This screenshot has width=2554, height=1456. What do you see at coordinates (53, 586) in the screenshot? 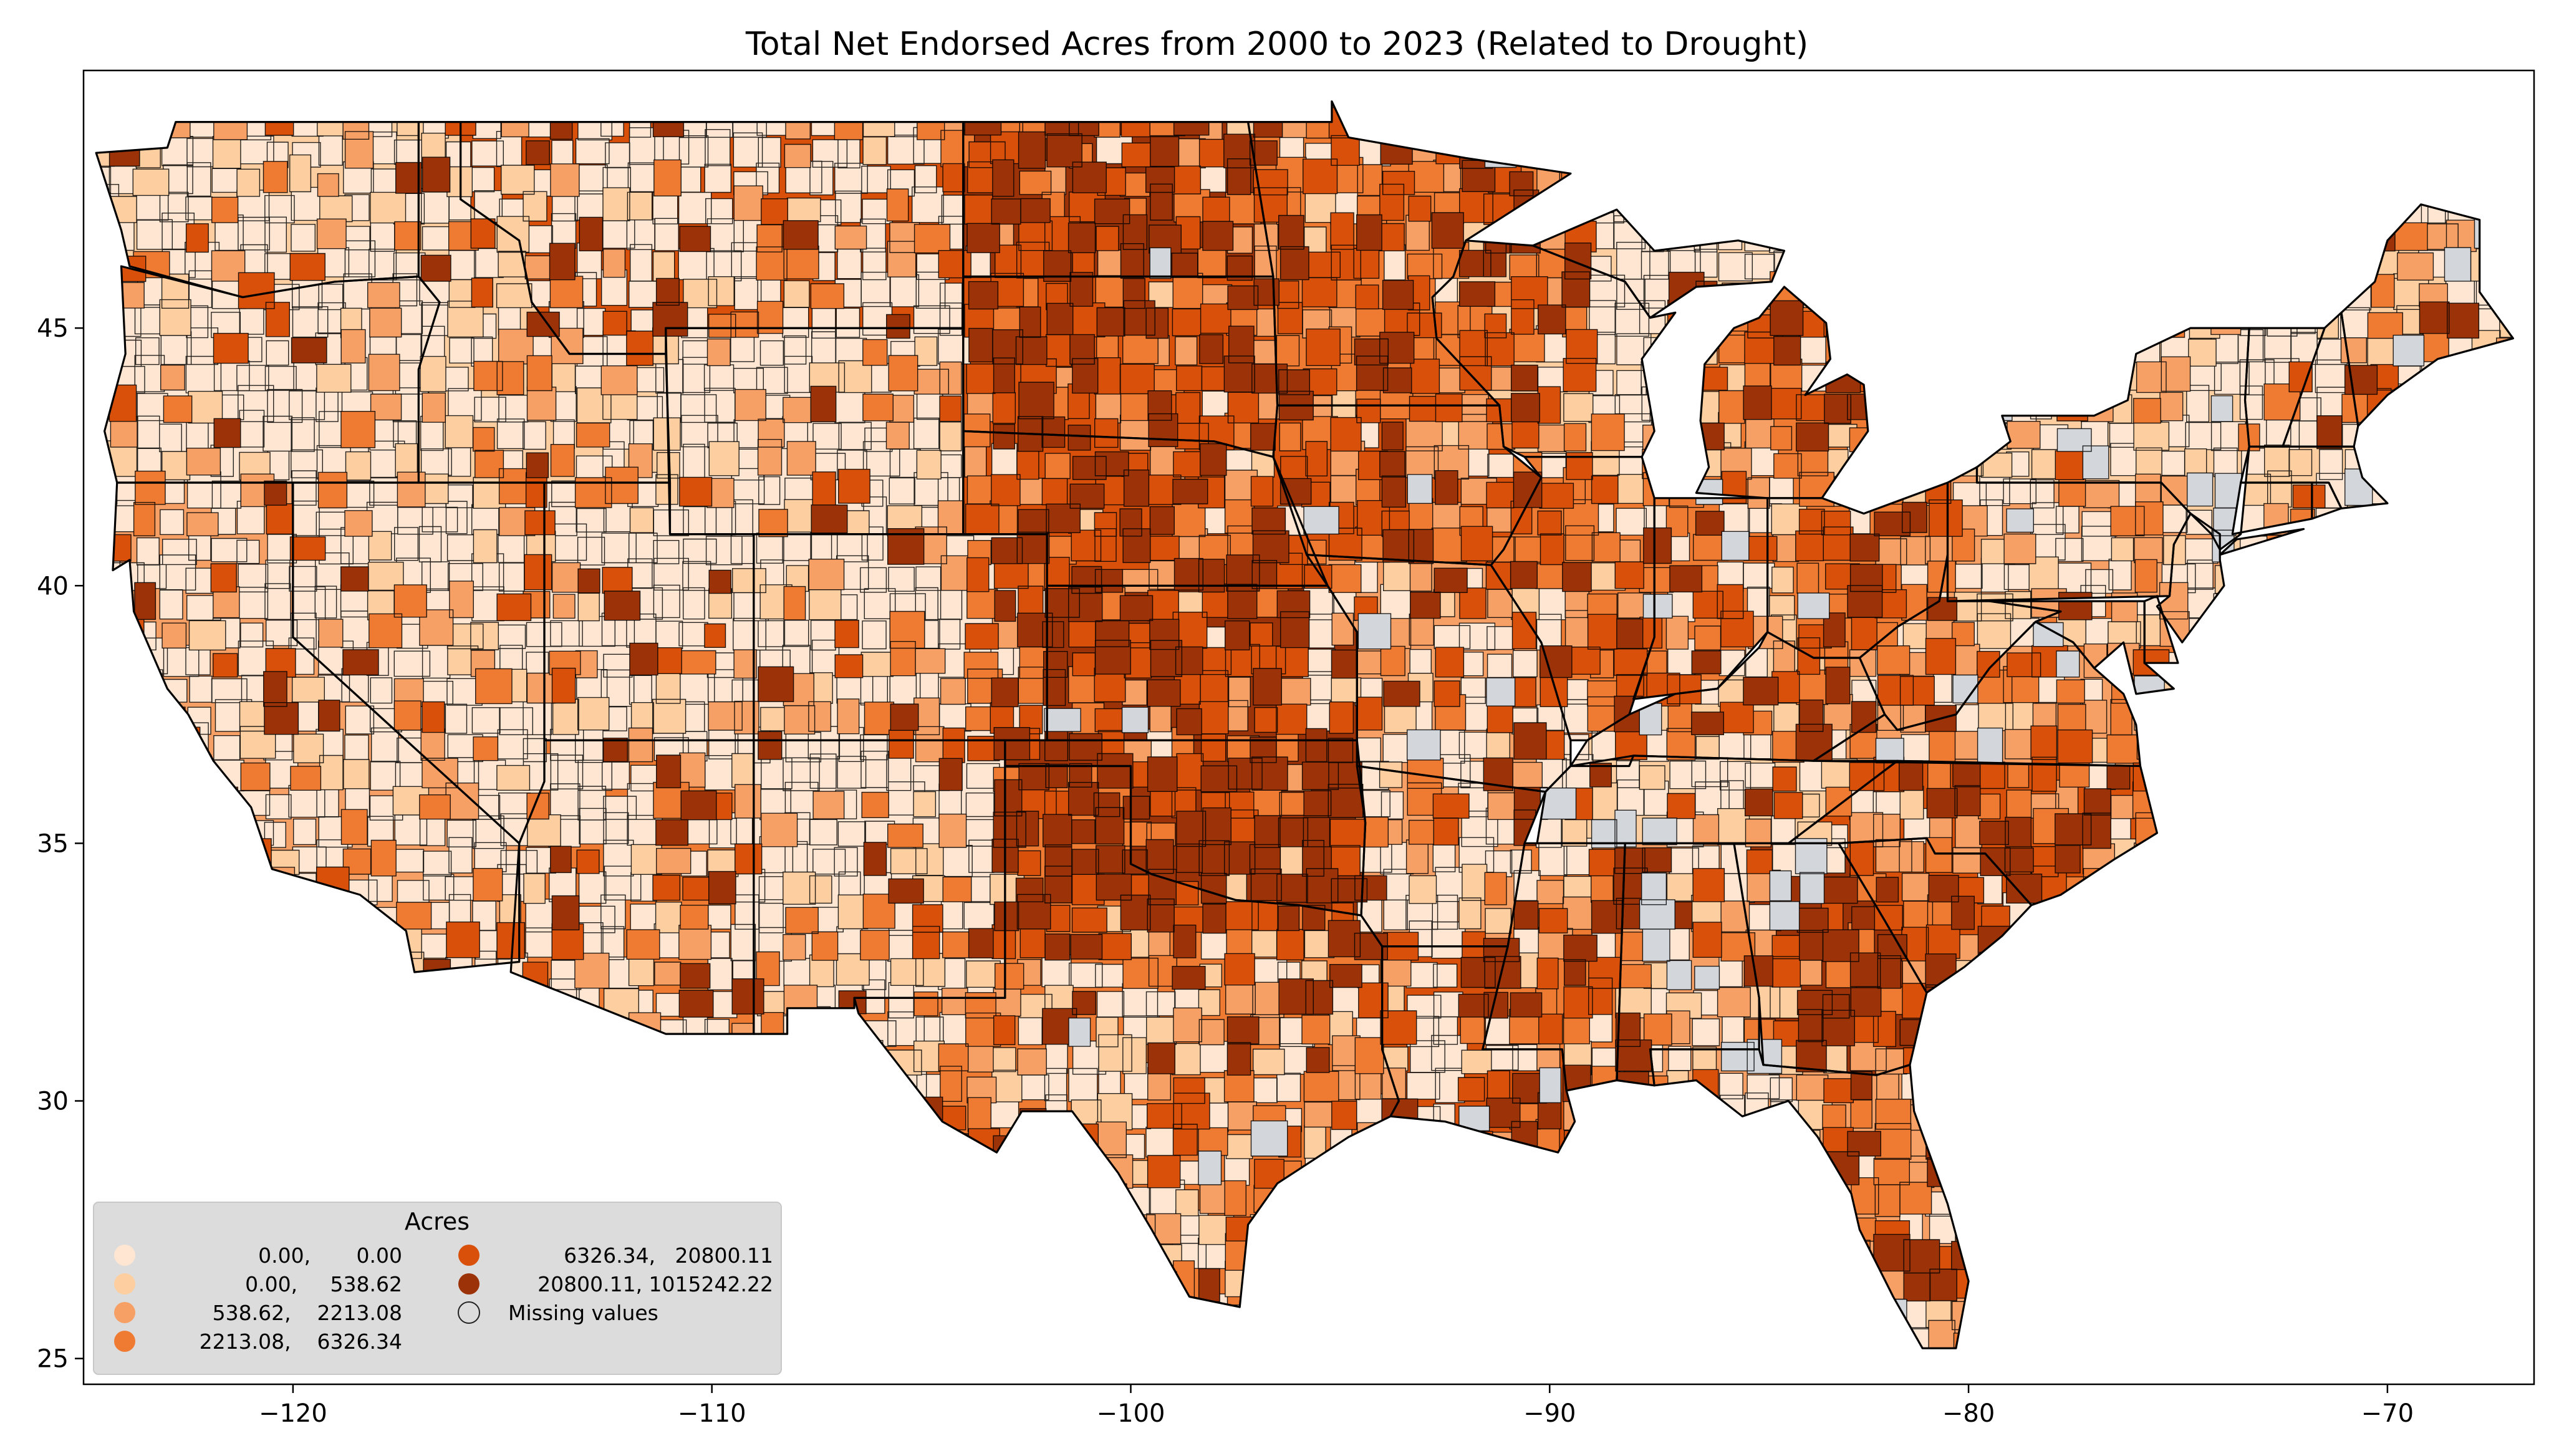
I see `y-tick-label: 40` at bounding box center [53, 586].